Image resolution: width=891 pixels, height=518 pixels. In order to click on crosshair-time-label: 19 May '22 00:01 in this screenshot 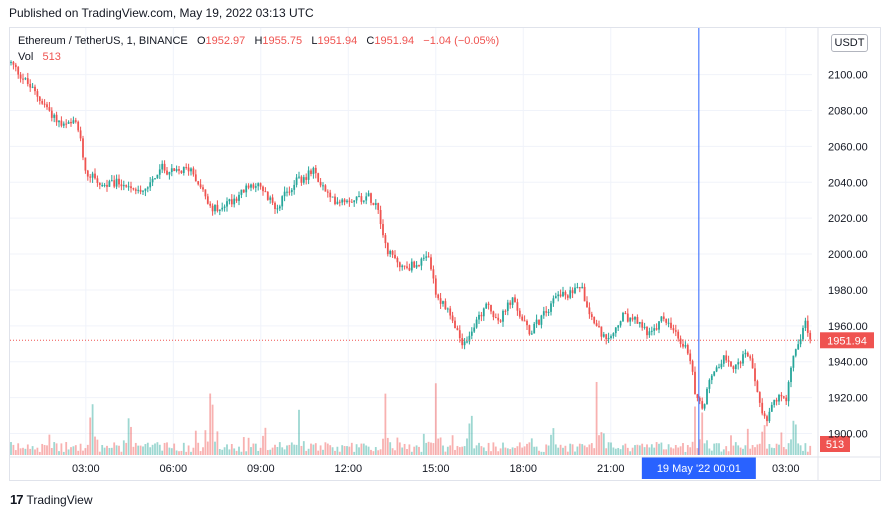, I will do `click(699, 469)`.